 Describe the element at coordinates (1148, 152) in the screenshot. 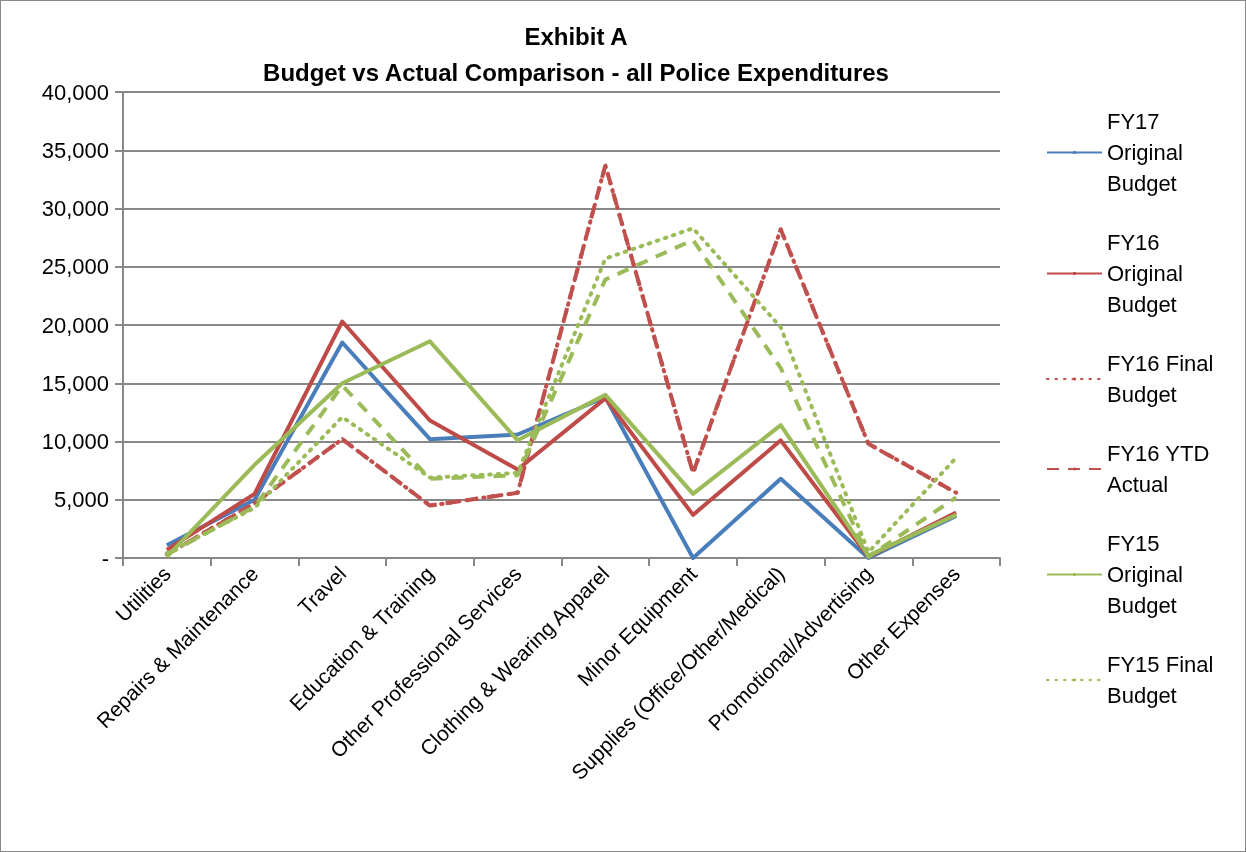

I see `legend-label: FY17 Original Budget` at that location.